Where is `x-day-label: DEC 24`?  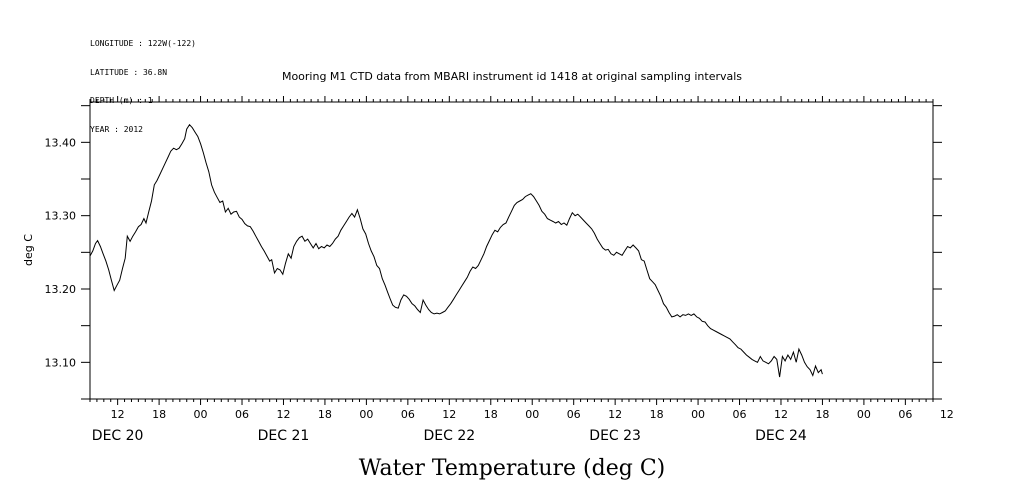 x-day-label: DEC 24 is located at coordinates (781, 436).